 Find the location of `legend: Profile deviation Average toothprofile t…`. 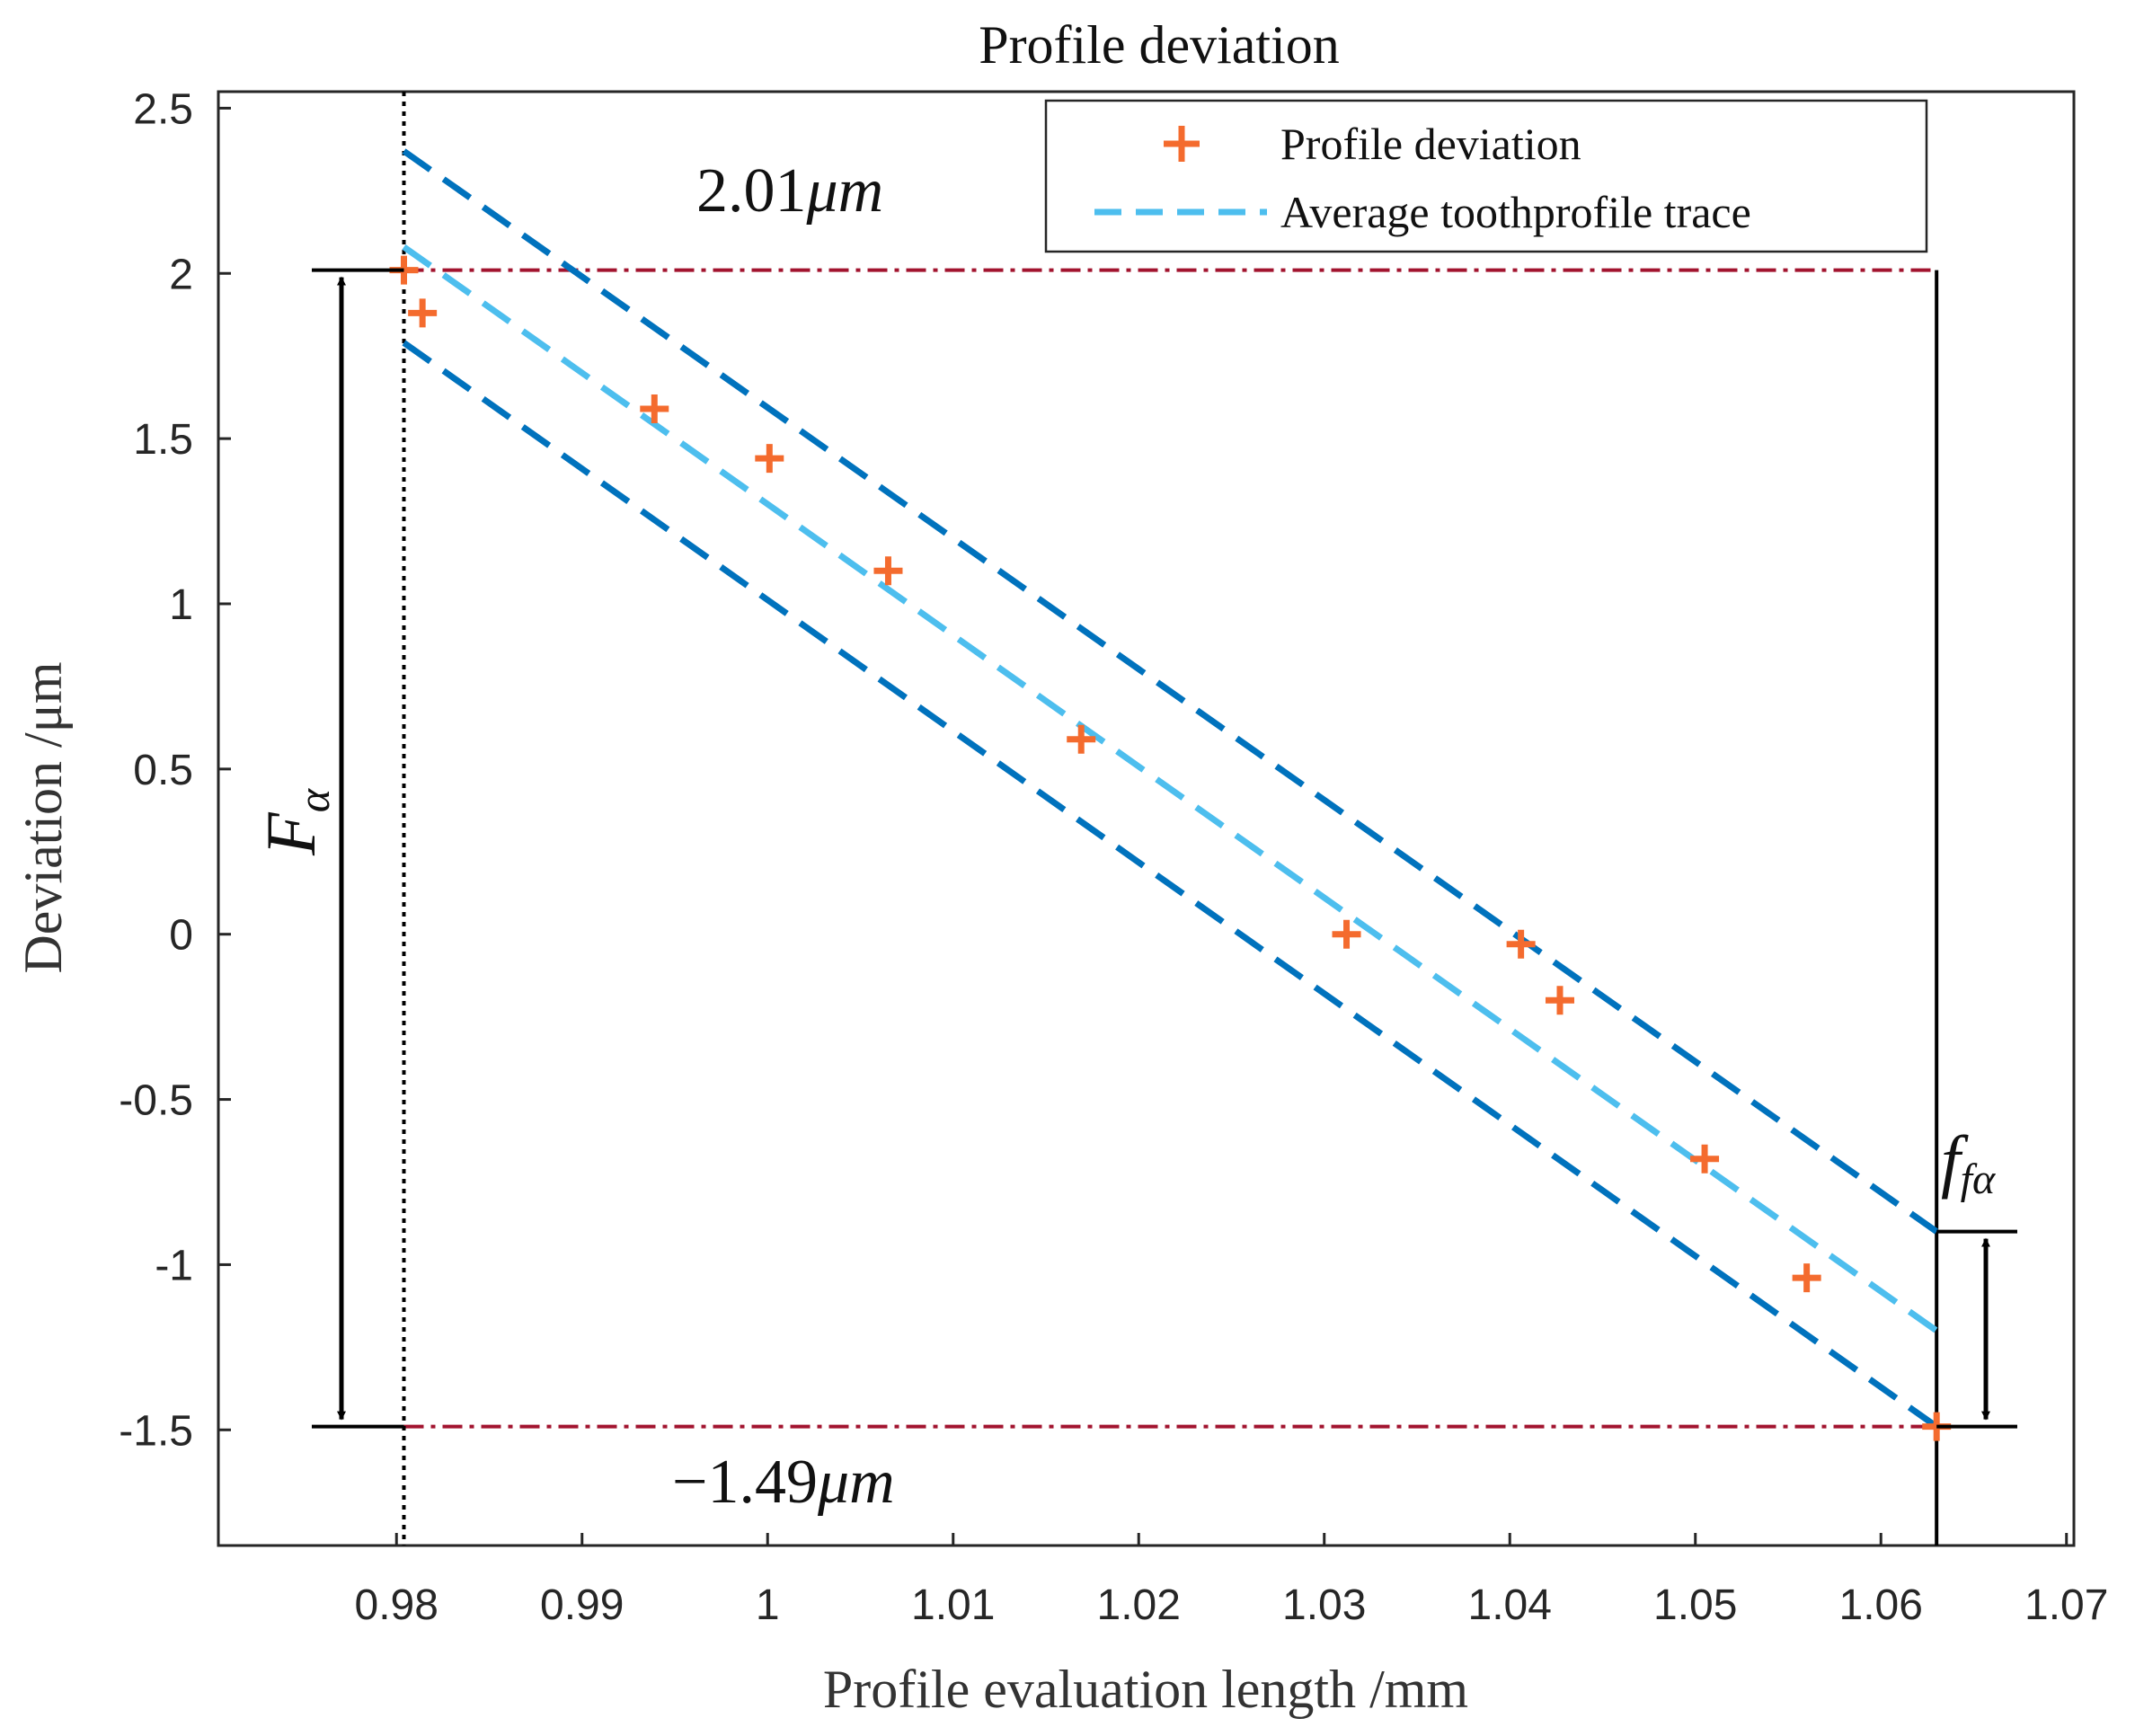

legend: Profile deviation Average toothprofile t… is located at coordinates (1486, 176).